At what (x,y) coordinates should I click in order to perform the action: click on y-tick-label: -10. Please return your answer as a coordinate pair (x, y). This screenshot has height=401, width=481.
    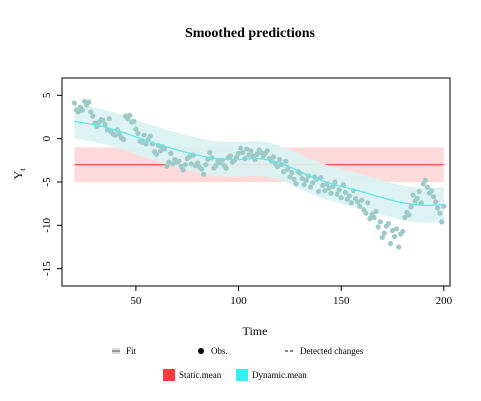
    Looking at the image, I should click on (47, 225).